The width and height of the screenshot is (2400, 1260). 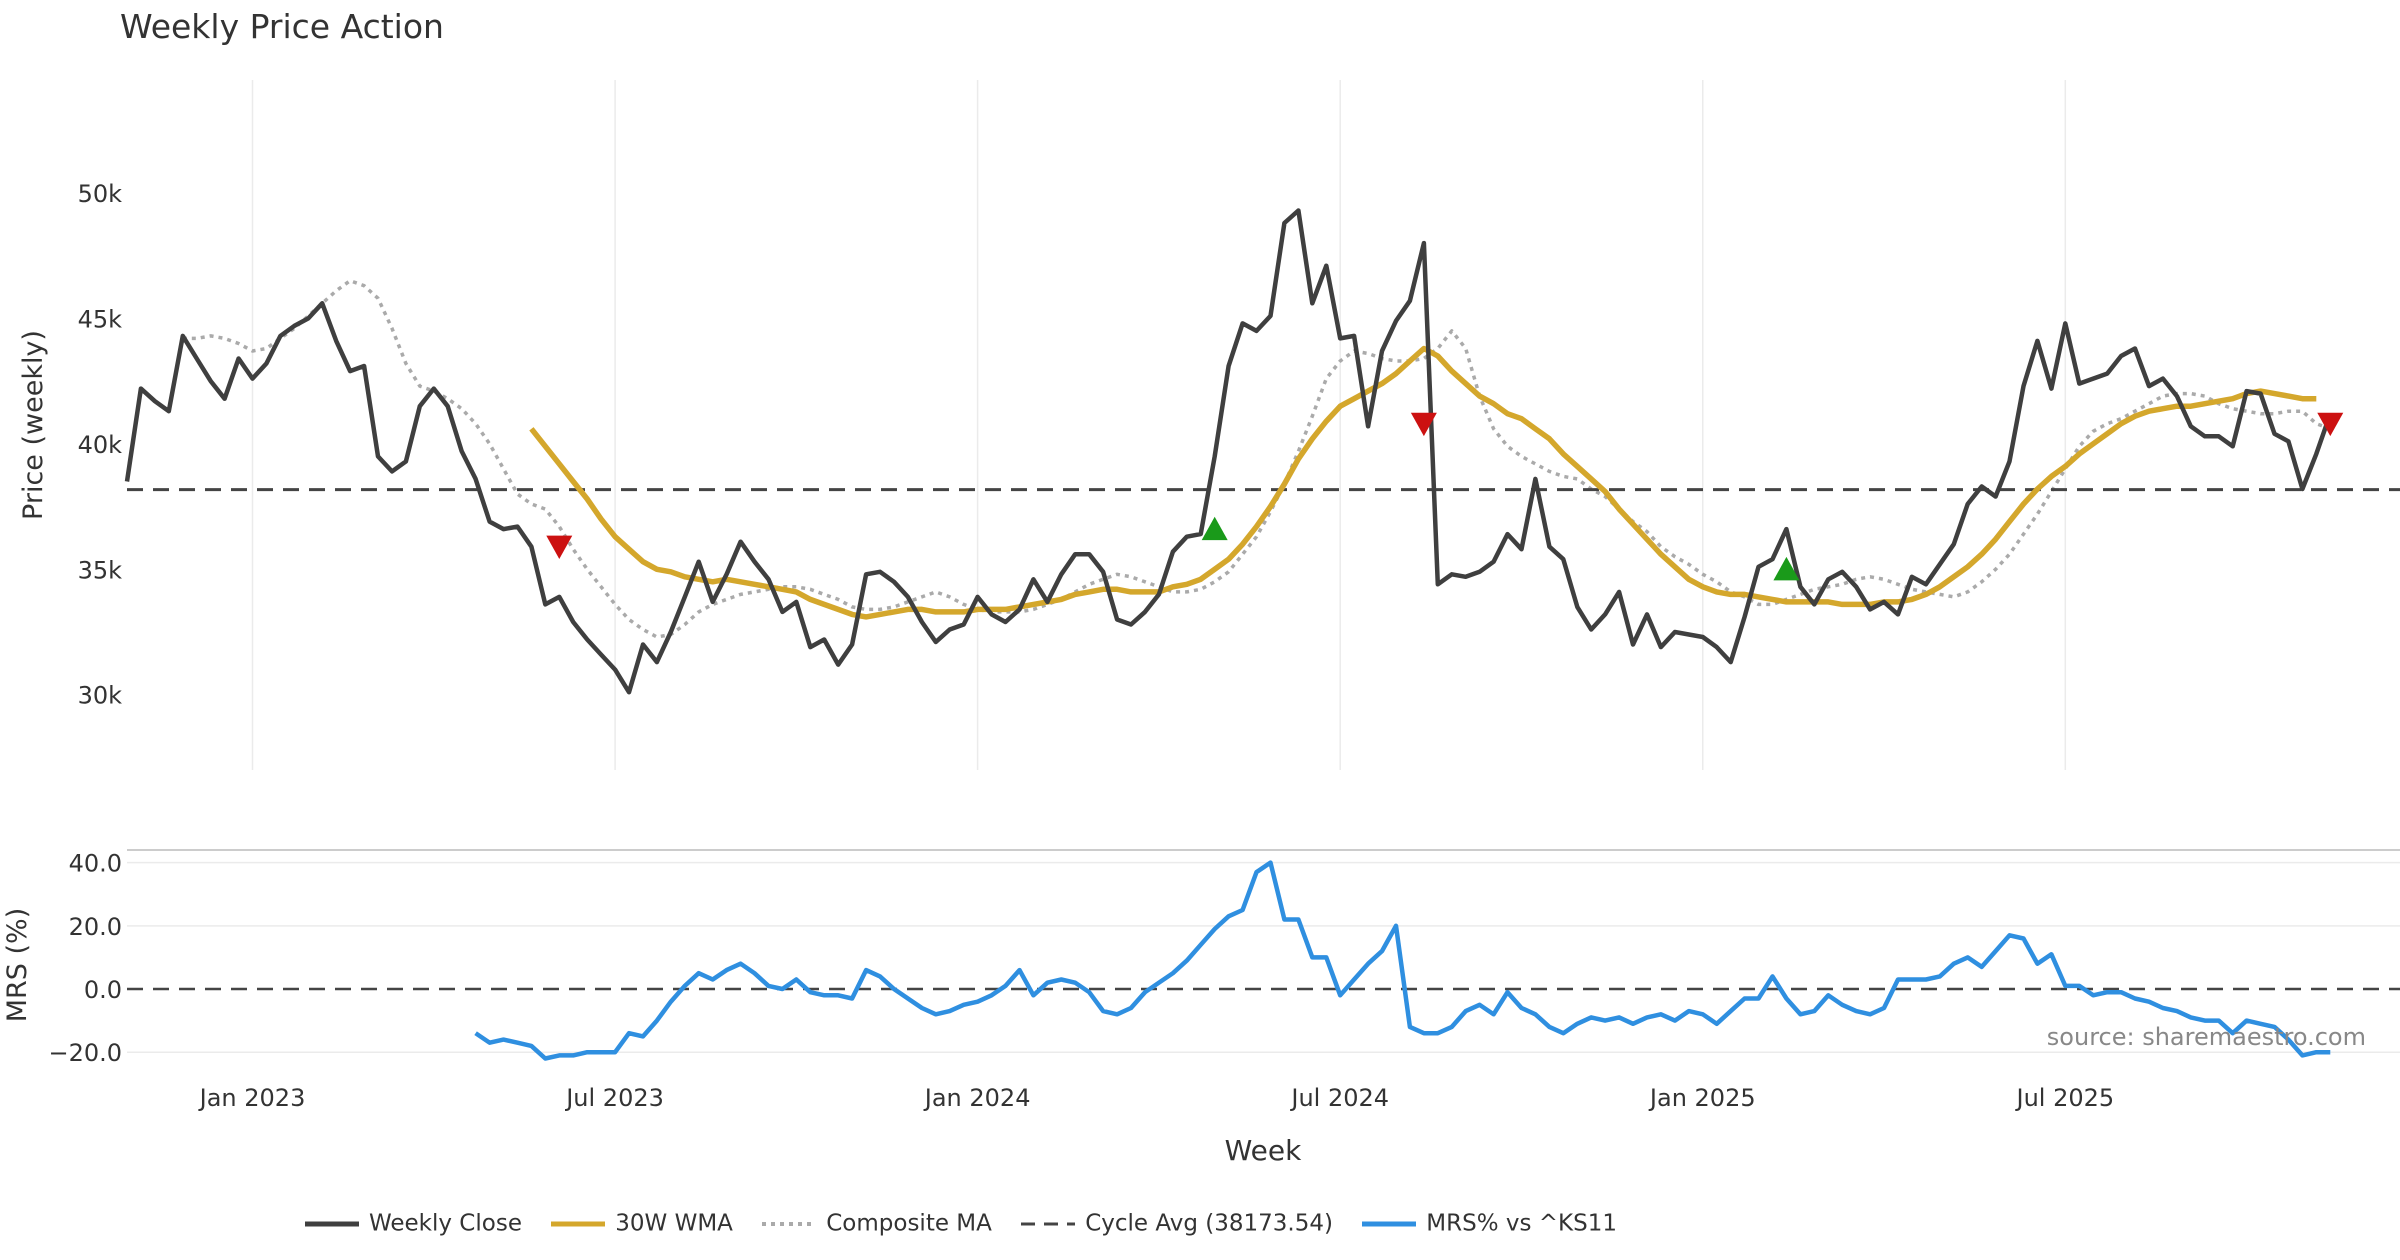 I want to click on legend-swatch-mrs, so click(x=1389, y=1223).